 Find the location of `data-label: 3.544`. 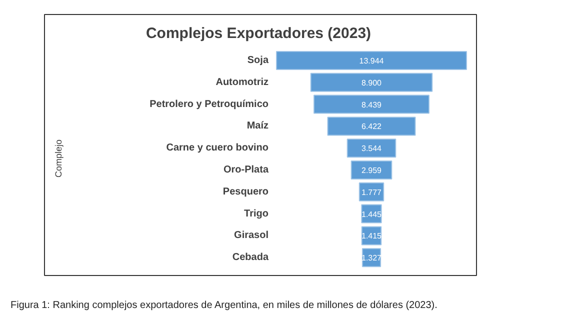

data-label: 3.544 is located at coordinates (371, 149).